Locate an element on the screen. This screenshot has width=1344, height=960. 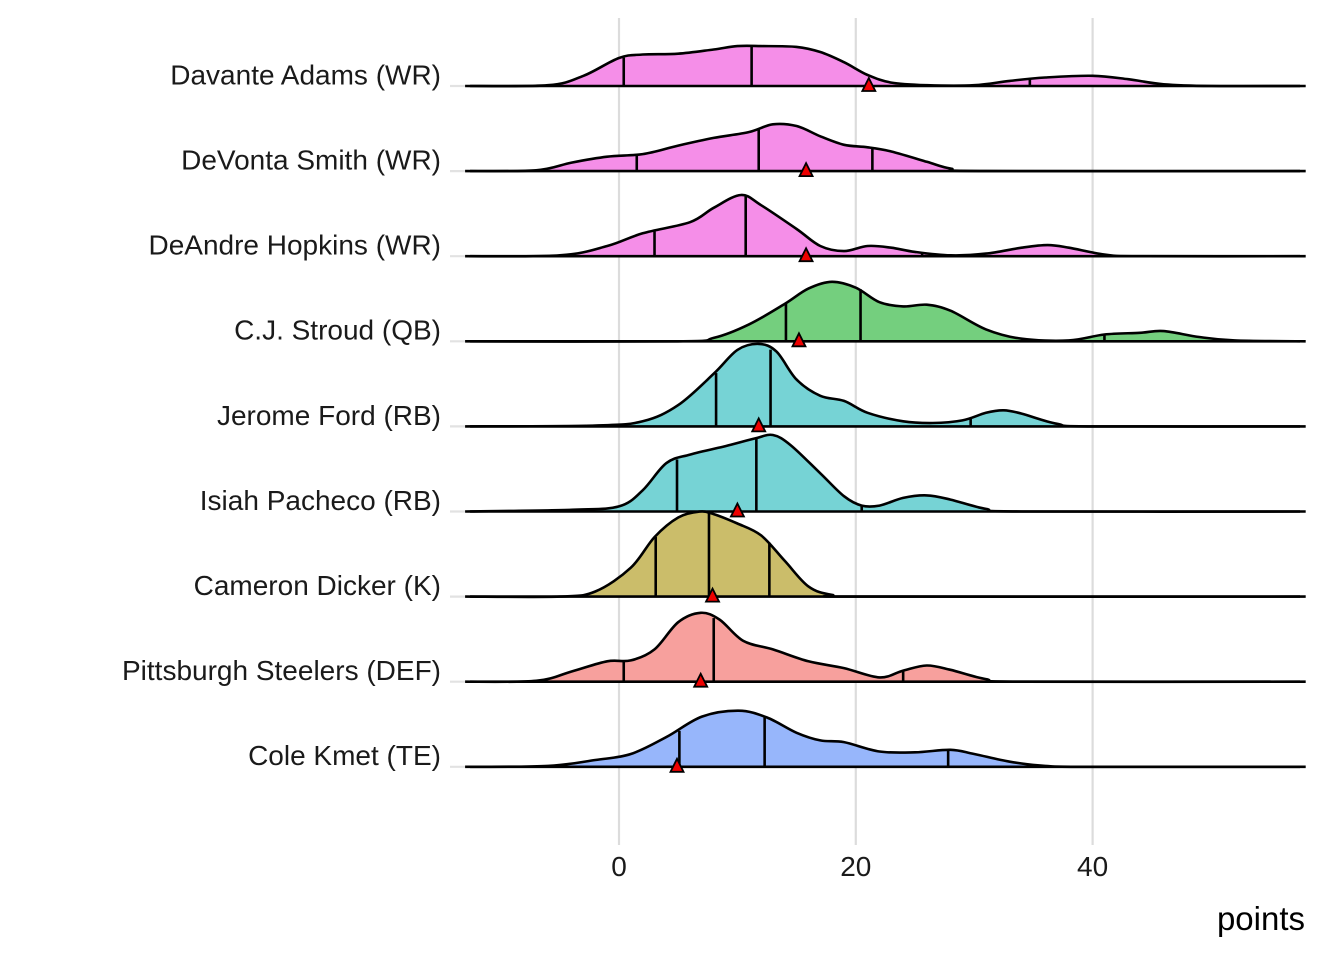
ridge-isiah-pacheco-rb is located at coordinates (885, 475).